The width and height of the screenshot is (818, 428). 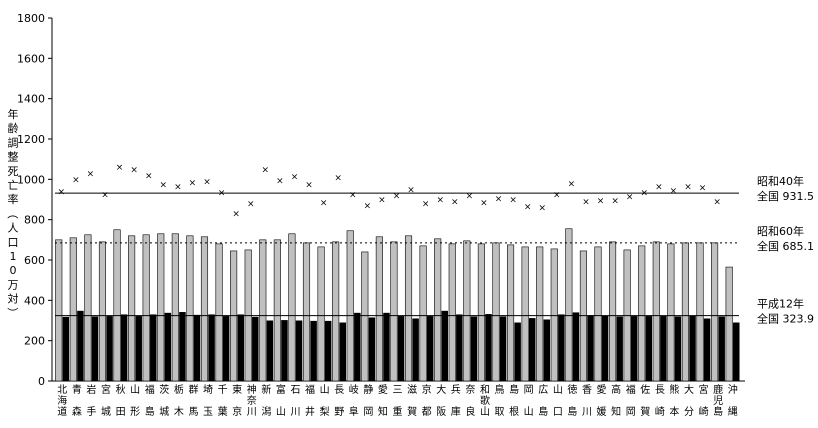 What do you see at coordinates (427, 412) in the screenshot?
I see `category-label-char: 都` at bounding box center [427, 412].